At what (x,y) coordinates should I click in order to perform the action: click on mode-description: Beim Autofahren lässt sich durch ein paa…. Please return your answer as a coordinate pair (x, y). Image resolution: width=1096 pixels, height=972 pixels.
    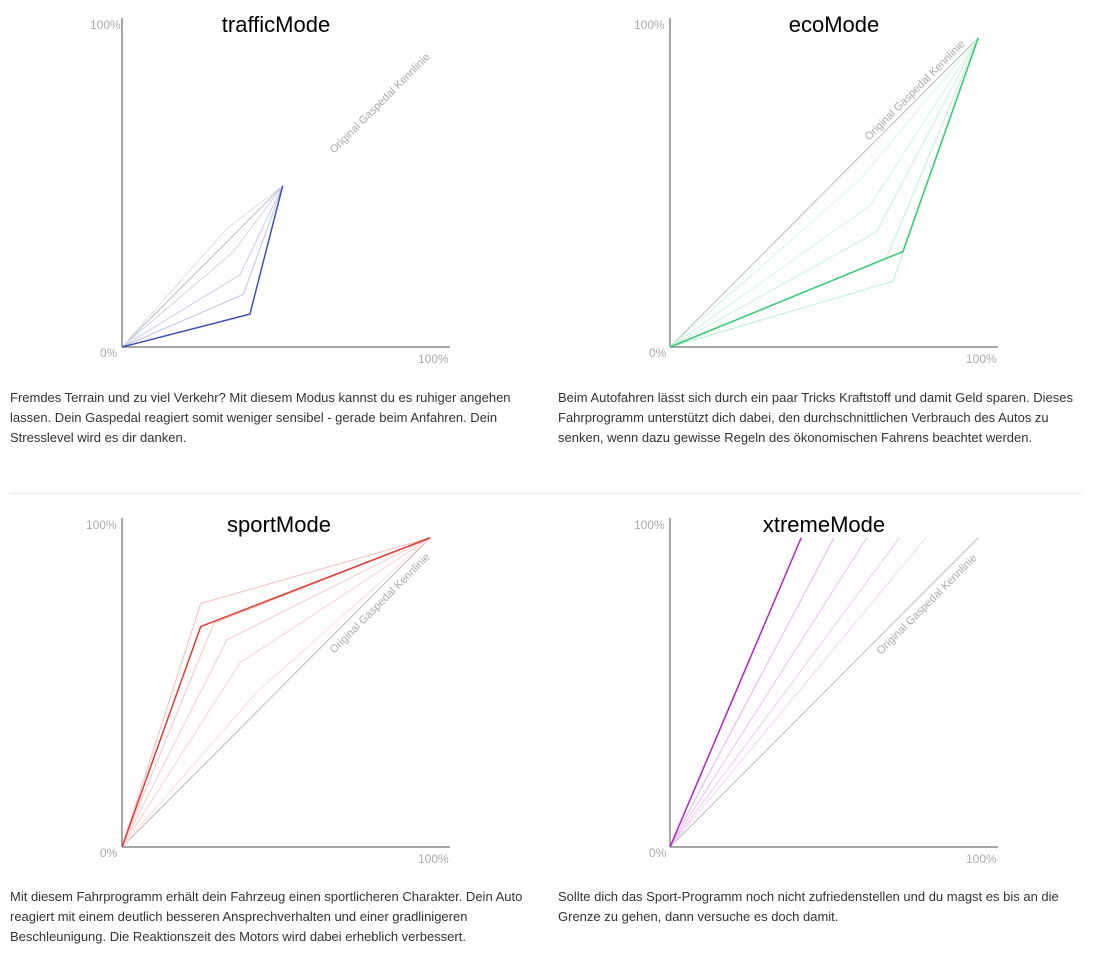
    Looking at the image, I should click on (815, 417).